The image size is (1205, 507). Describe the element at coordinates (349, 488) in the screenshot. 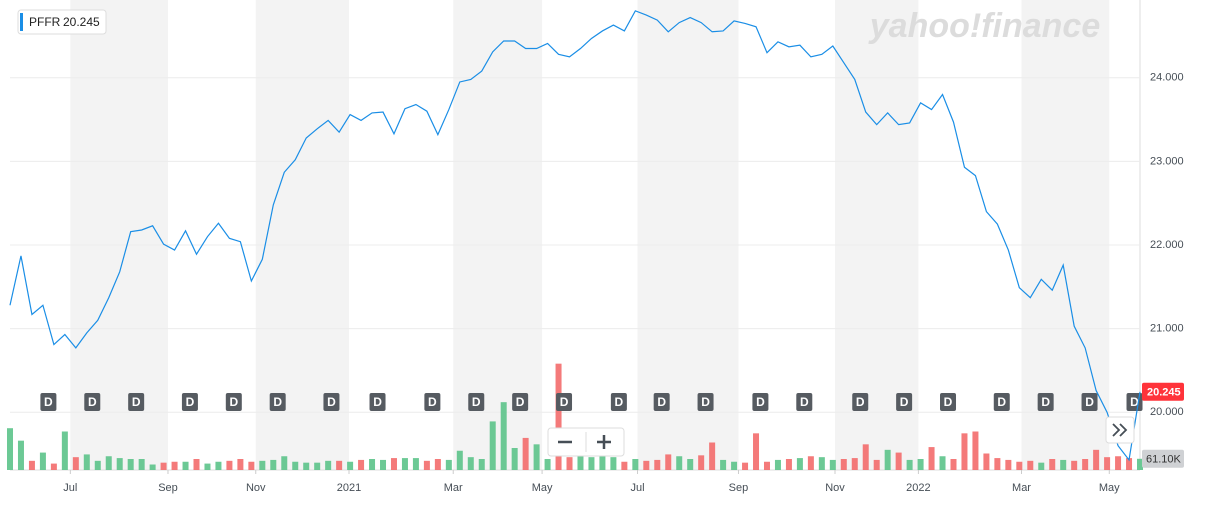

I see `x-tick-label: 2021` at that location.